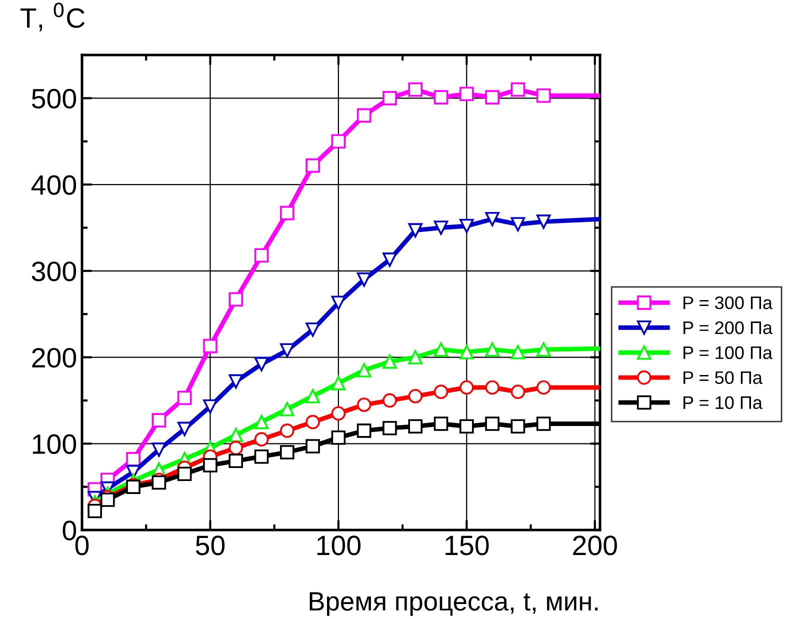  What do you see at coordinates (723, 403) in the screenshot?
I see `legend-label: P = 10 Па` at bounding box center [723, 403].